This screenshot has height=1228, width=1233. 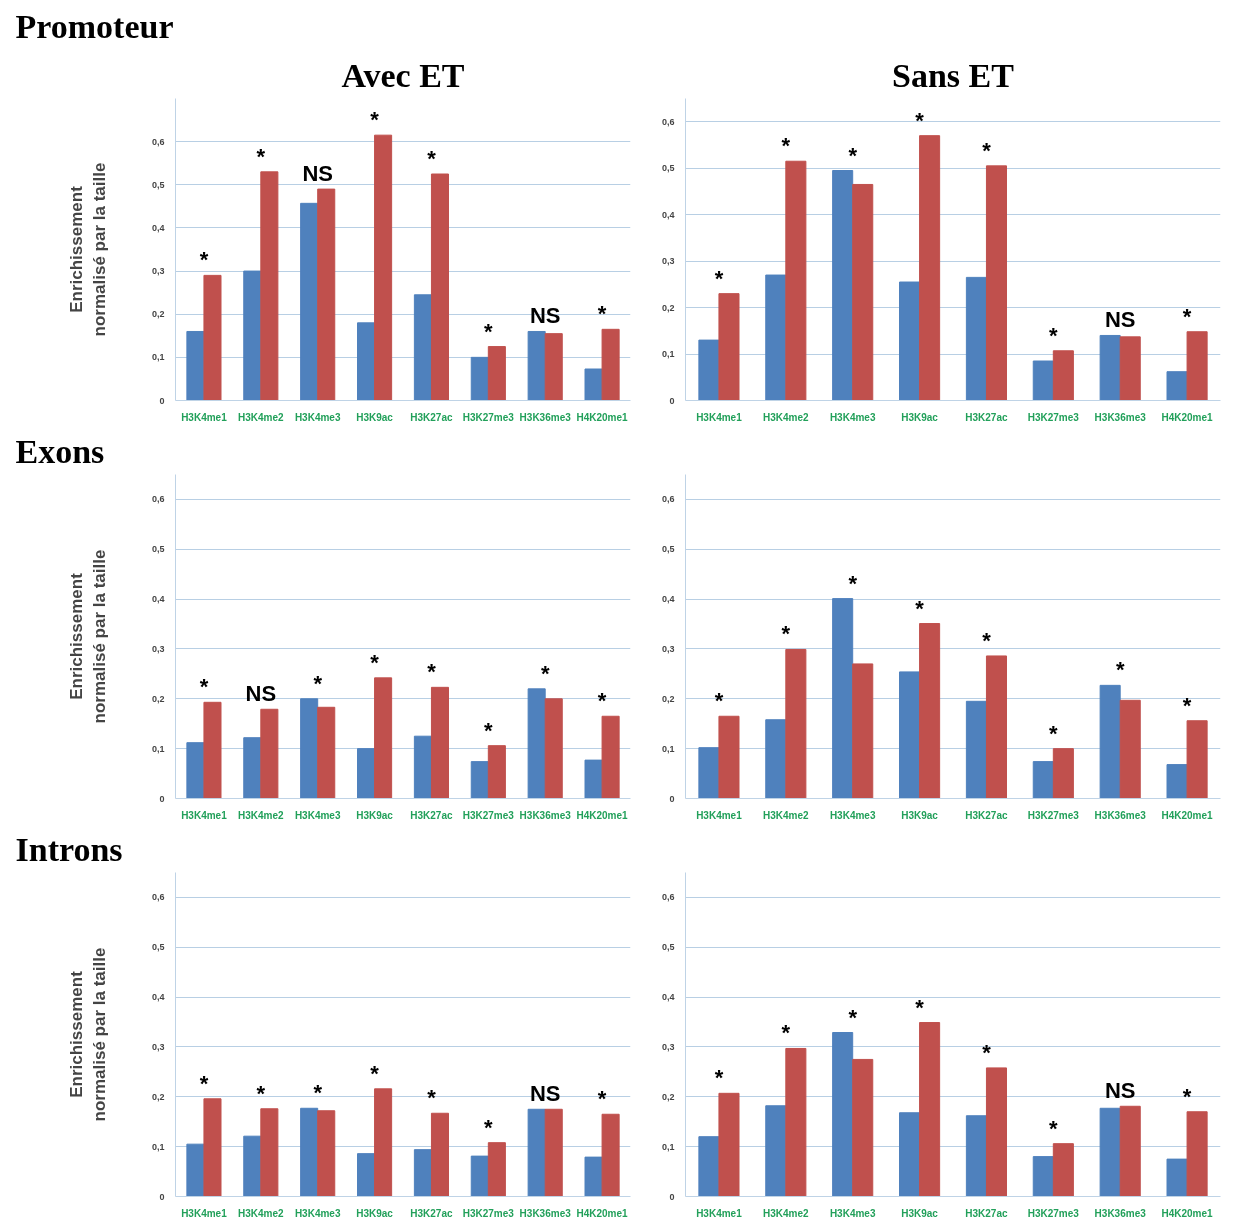 What do you see at coordinates (69, 849) in the screenshot?
I see `chart-subtitle: Introns` at bounding box center [69, 849].